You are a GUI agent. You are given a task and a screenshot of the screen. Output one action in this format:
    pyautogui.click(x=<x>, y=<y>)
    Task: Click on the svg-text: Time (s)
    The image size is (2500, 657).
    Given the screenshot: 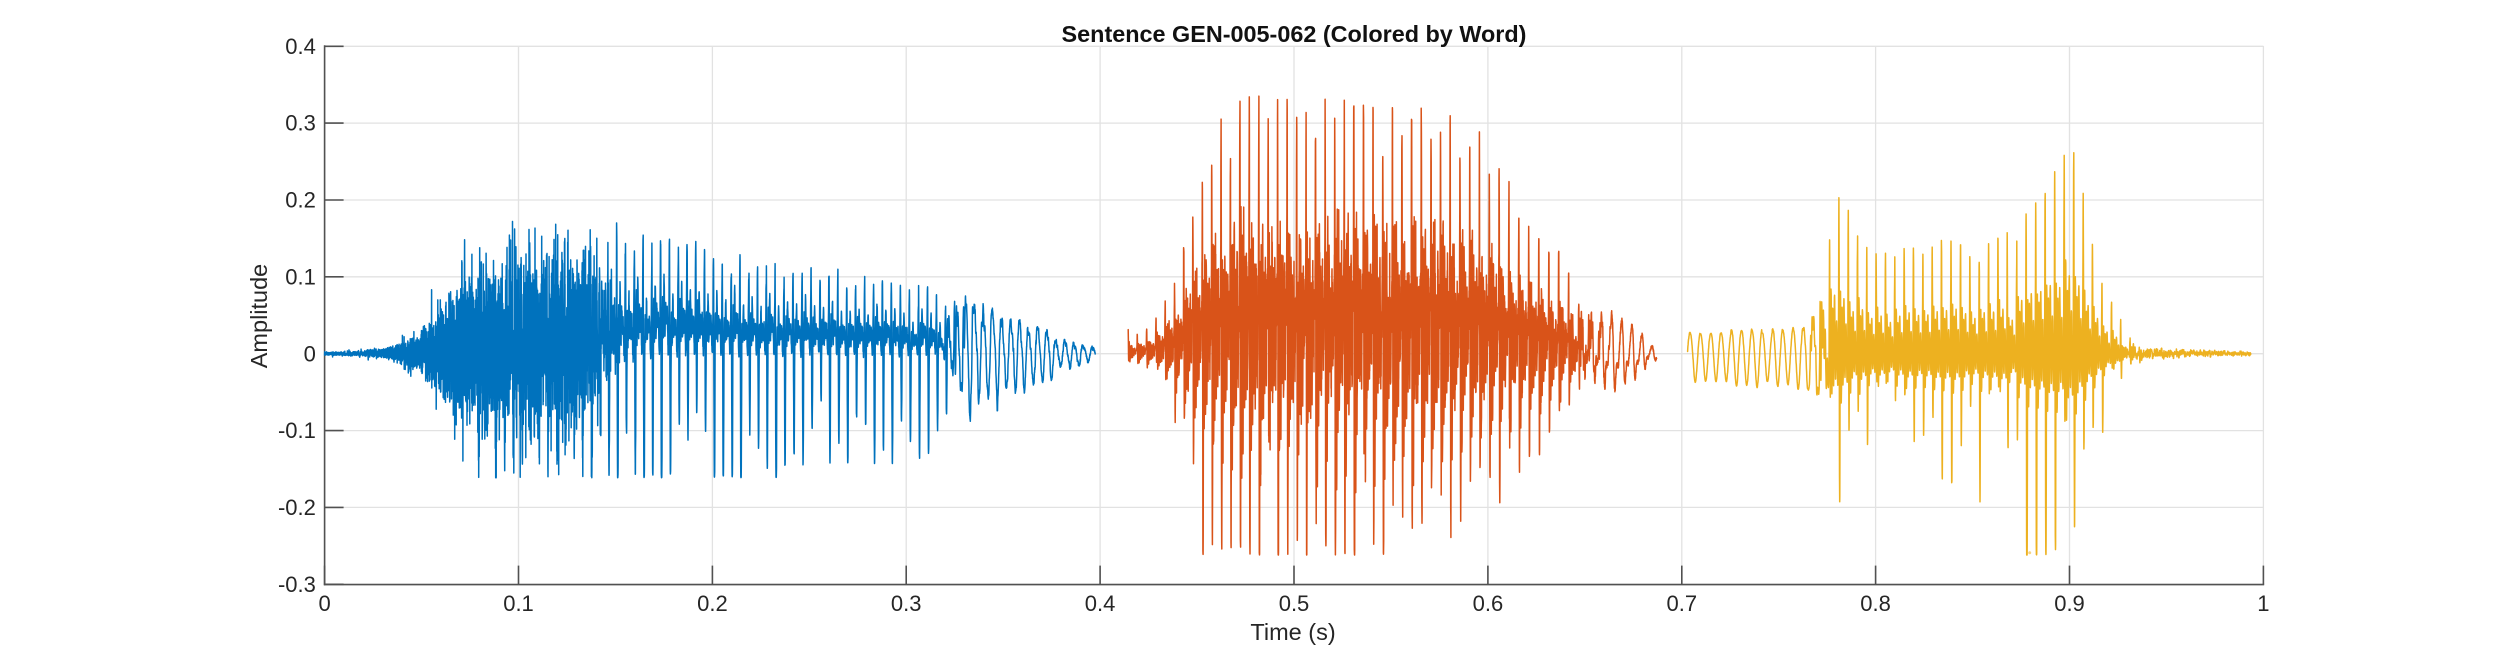 What is the action you would take?
    pyautogui.click(x=1292, y=632)
    